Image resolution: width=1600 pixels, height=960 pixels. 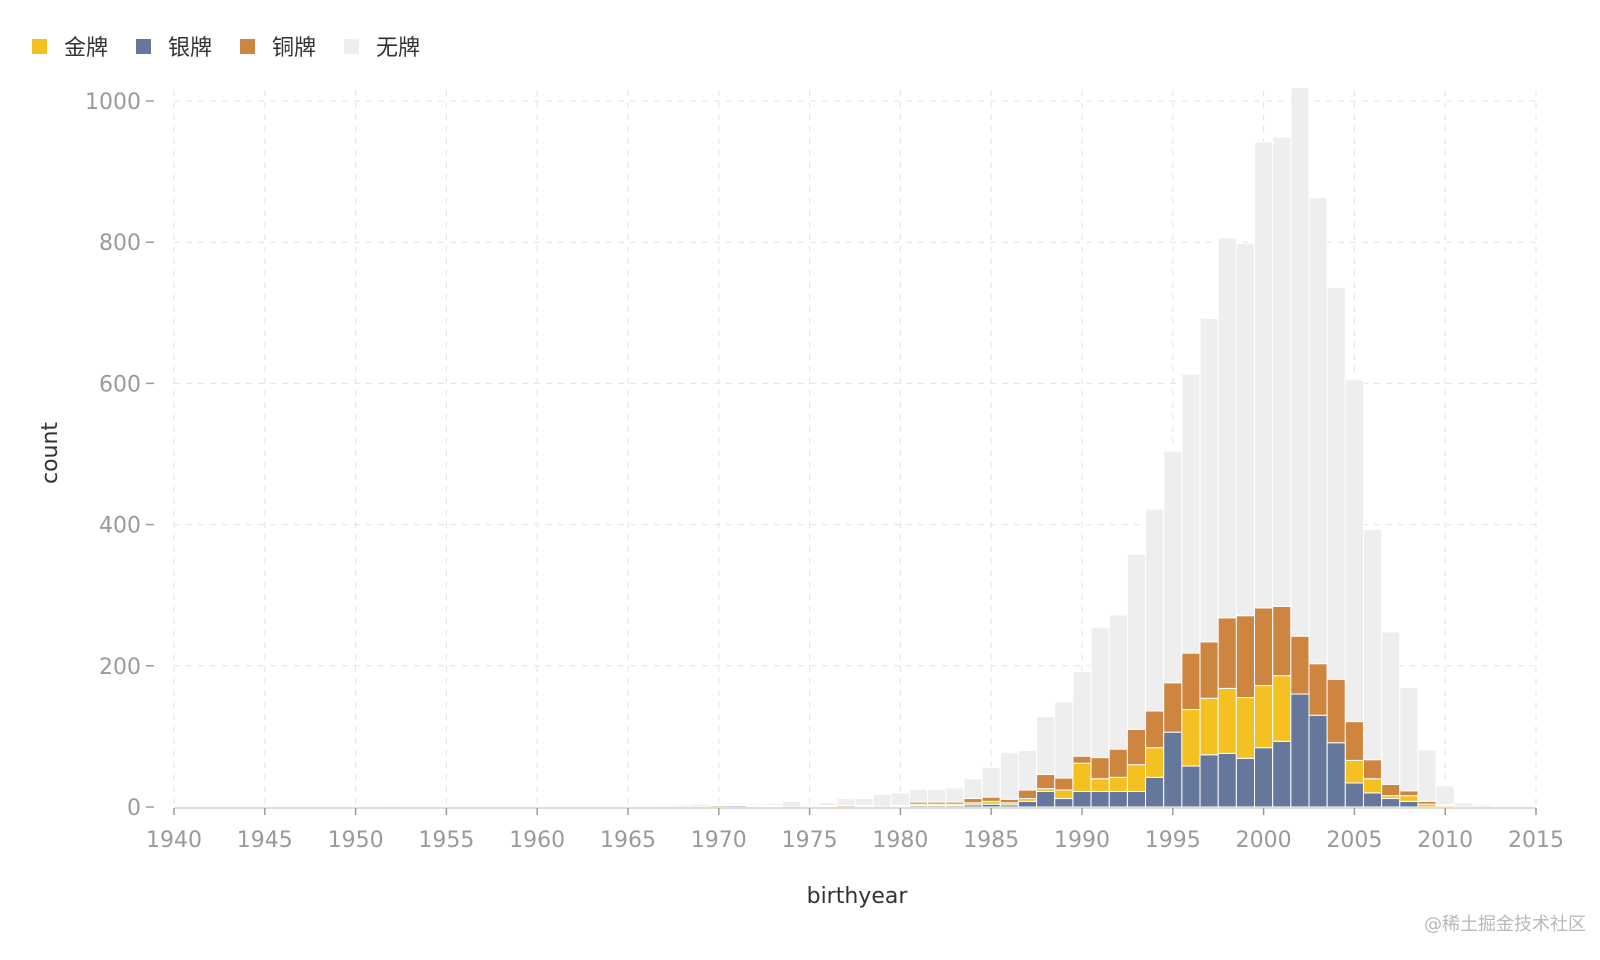 What do you see at coordinates (810, 840) in the screenshot?
I see `x-tick-label: 1975` at bounding box center [810, 840].